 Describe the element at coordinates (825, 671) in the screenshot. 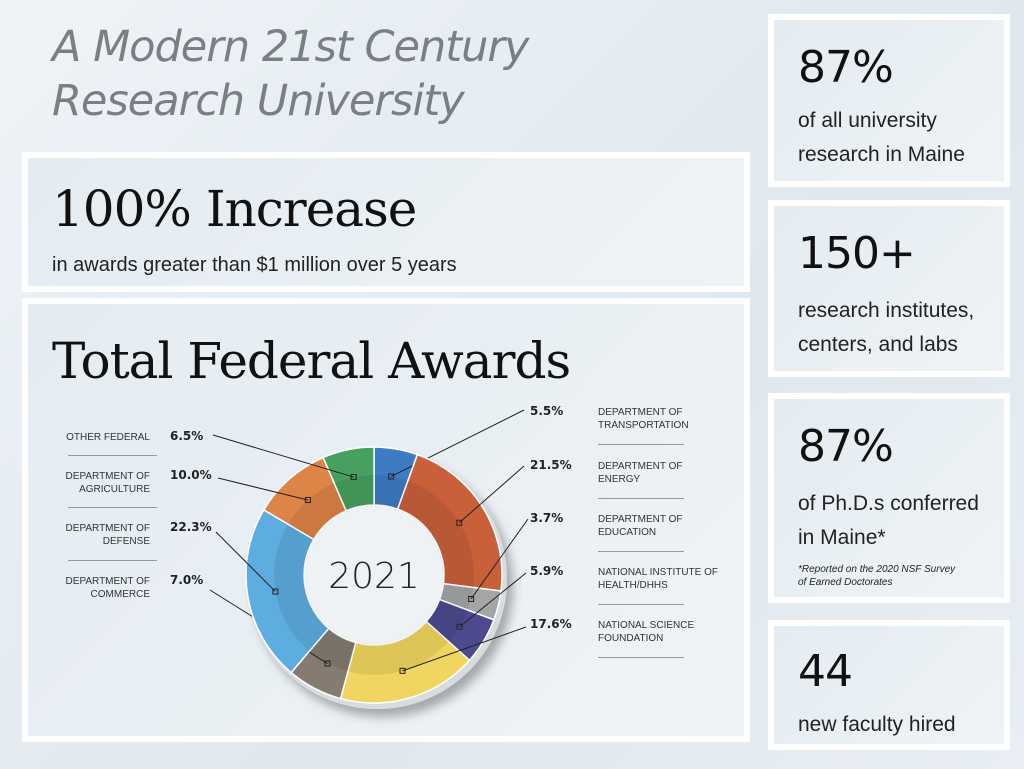

I see `stat-value: 44` at that location.